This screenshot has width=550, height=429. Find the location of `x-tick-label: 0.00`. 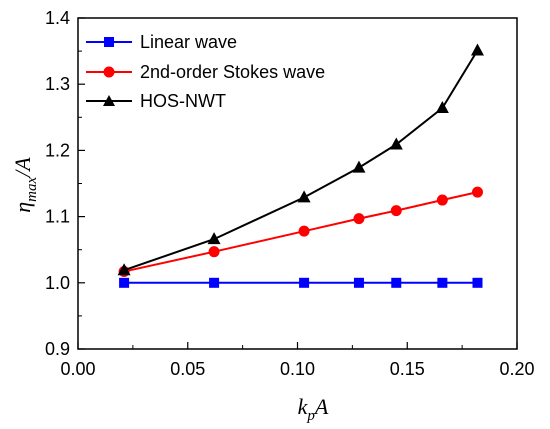

x-tick-label: 0.00 is located at coordinates (77, 369).